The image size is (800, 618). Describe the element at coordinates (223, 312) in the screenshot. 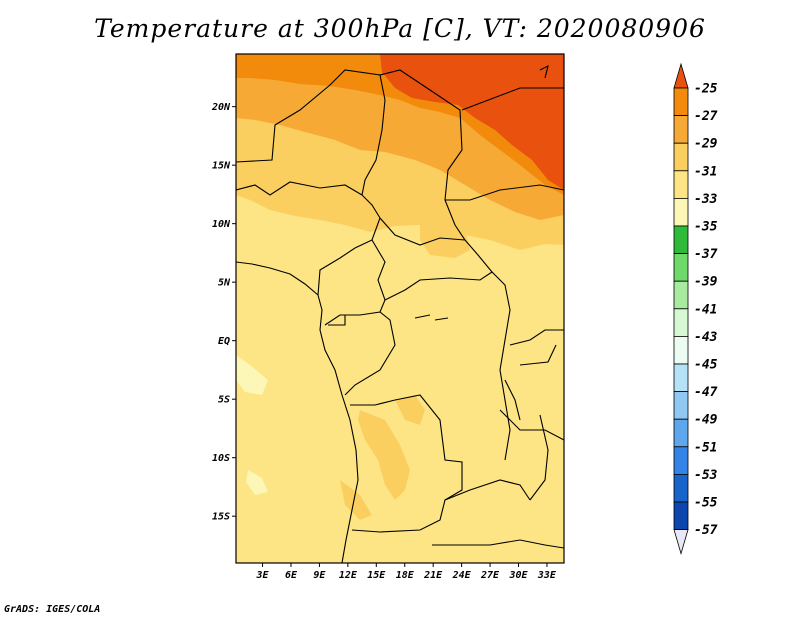

I see `latitude-labels: 20N 15N 10N 5N EQ 5S 10S 15S` at that location.